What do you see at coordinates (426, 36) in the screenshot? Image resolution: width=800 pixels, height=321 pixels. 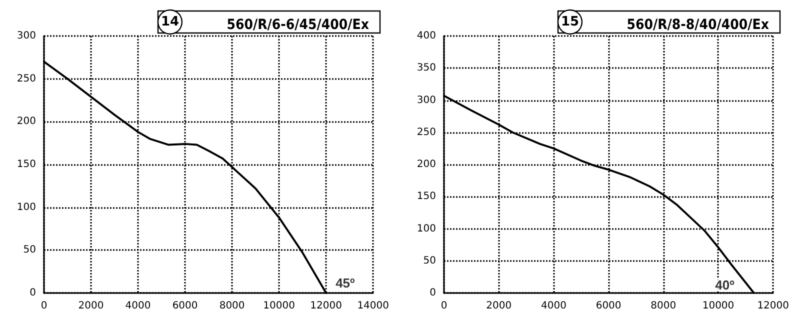 I see `y-tick-label: 400` at bounding box center [426, 36].